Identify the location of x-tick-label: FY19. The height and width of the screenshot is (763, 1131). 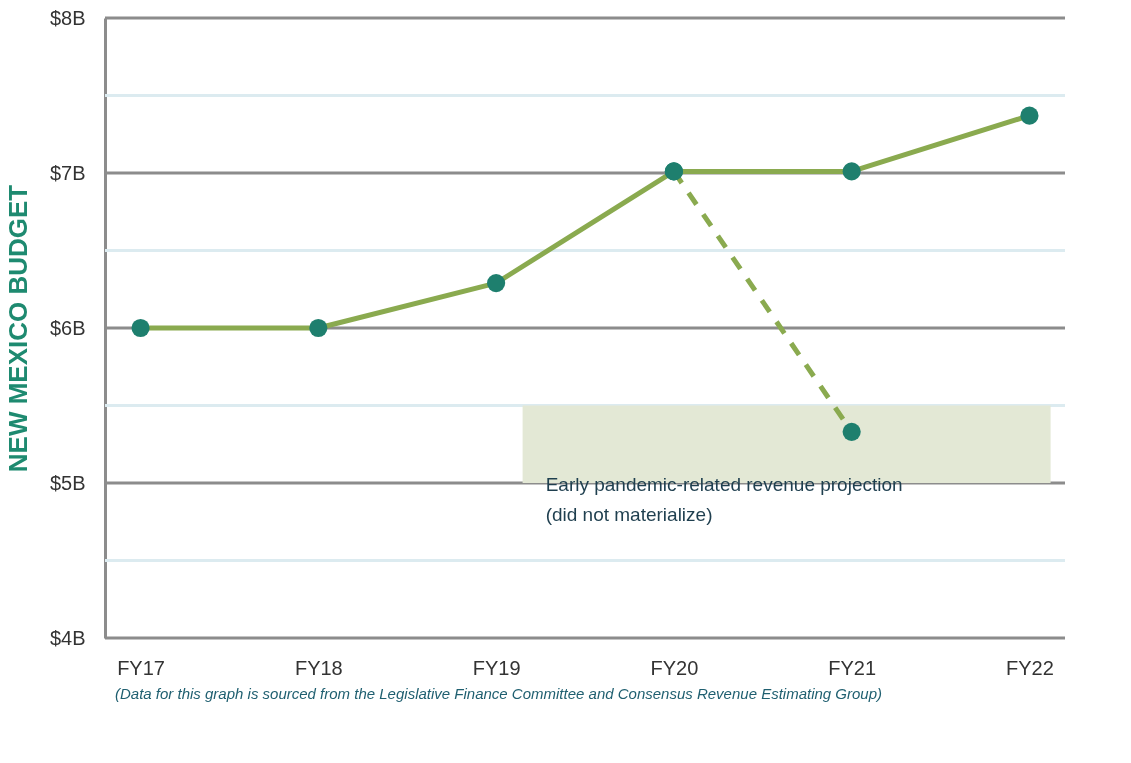
(496, 667).